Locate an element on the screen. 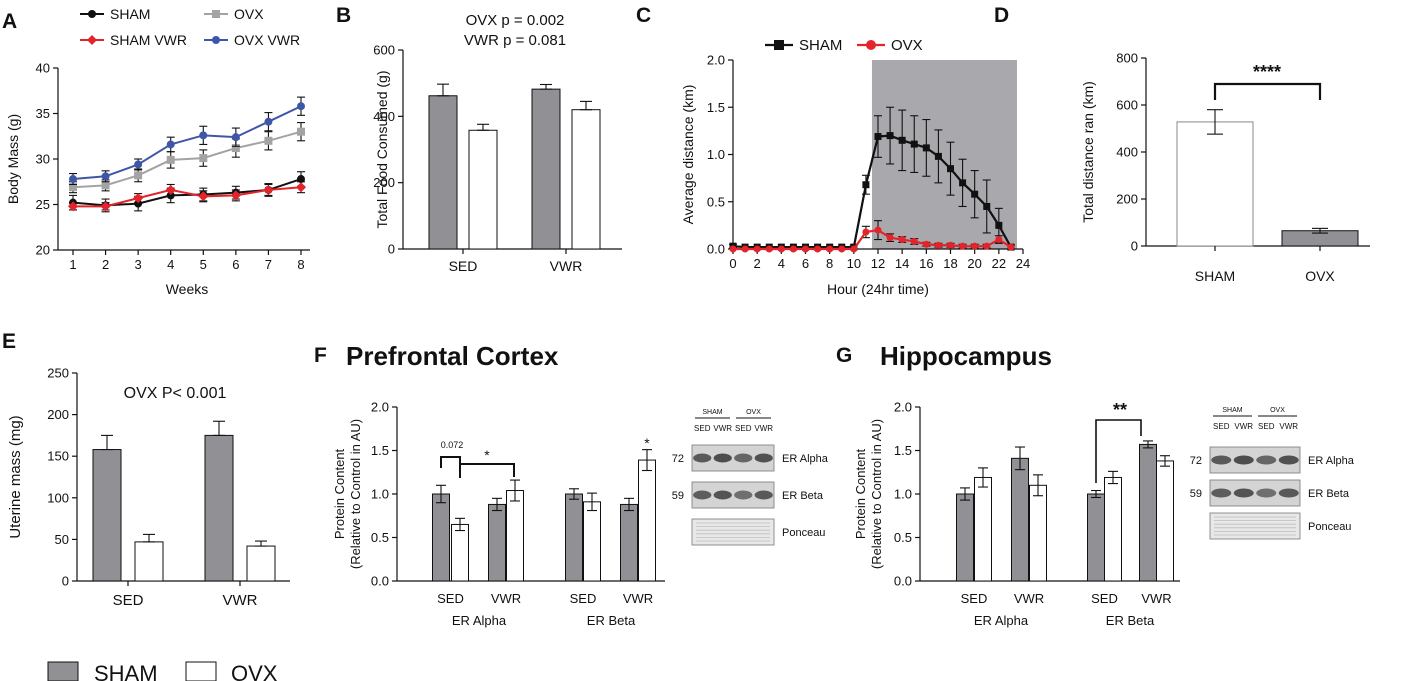  panel-g-y-tick-label: 1.0 is located at coordinates (903, 494).